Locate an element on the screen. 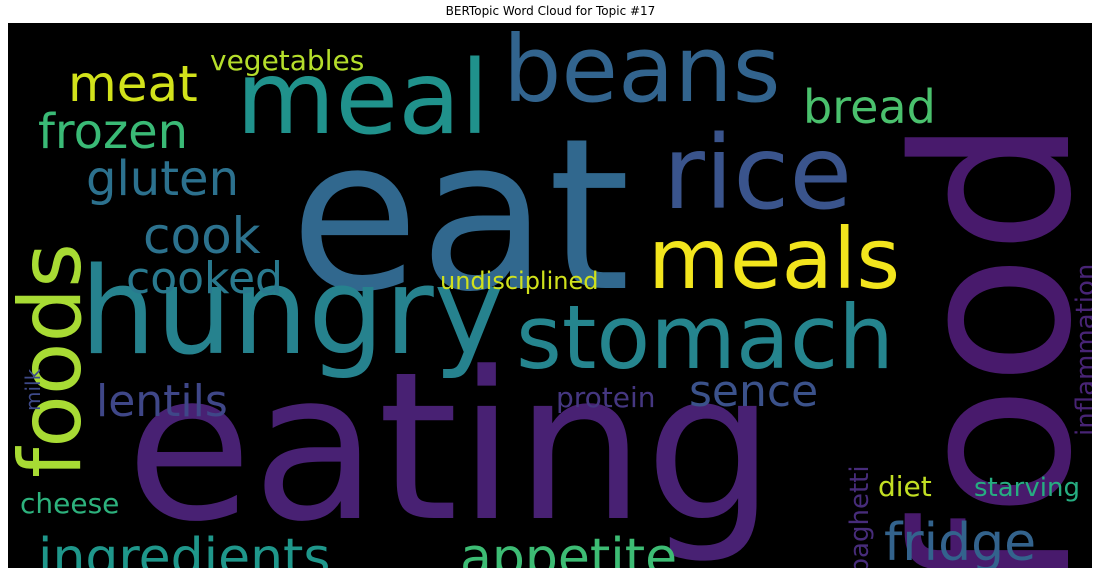  word-appetite: appetite is located at coordinates (568, 548).